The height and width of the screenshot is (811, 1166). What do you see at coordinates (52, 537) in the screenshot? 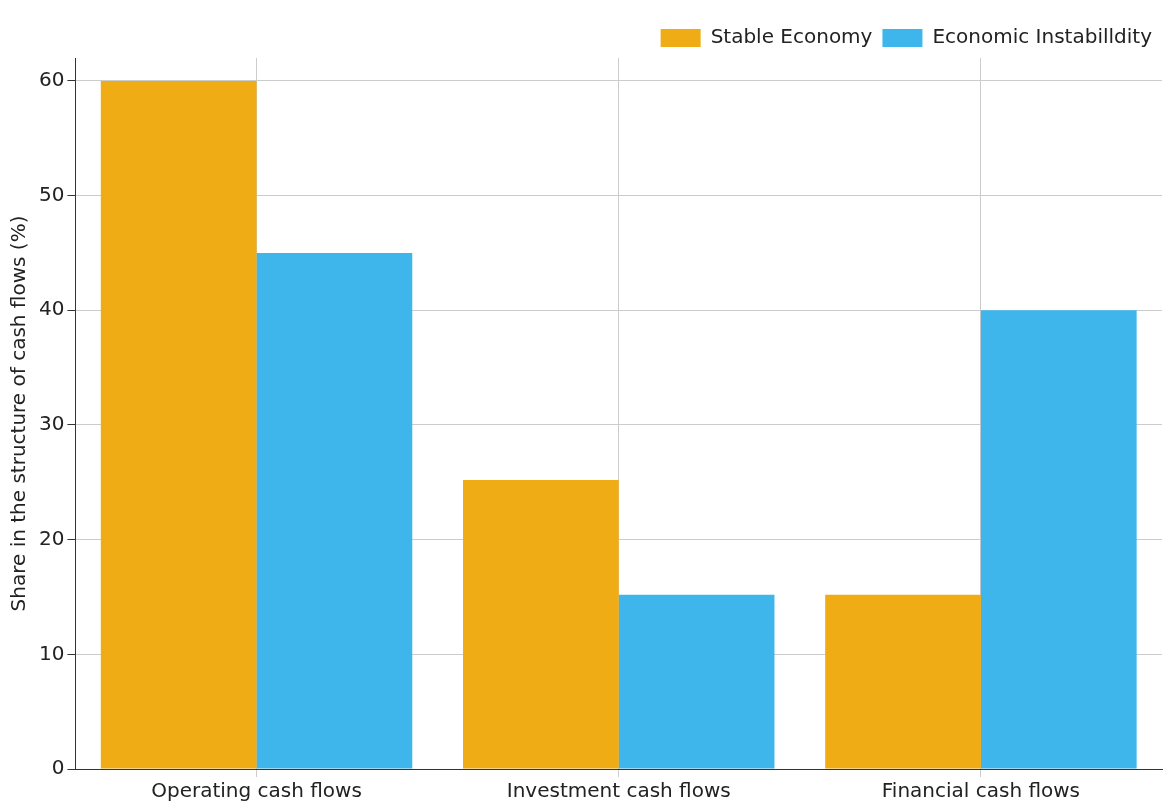
I see `y-tick-label: 20` at bounding box center [52, 537].